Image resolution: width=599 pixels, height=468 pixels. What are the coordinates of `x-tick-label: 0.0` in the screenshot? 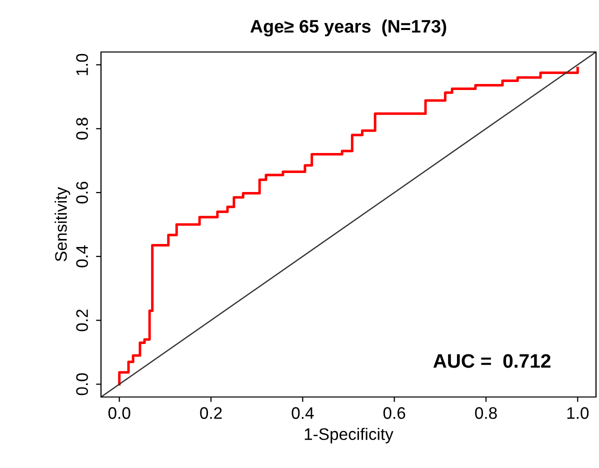 It's located at (119, 413).